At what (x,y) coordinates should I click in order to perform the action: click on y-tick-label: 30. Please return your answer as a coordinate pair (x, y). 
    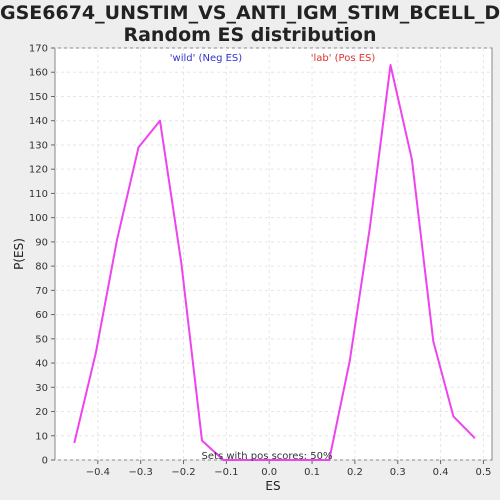
    Looking at the image, I should click on (41, 388).